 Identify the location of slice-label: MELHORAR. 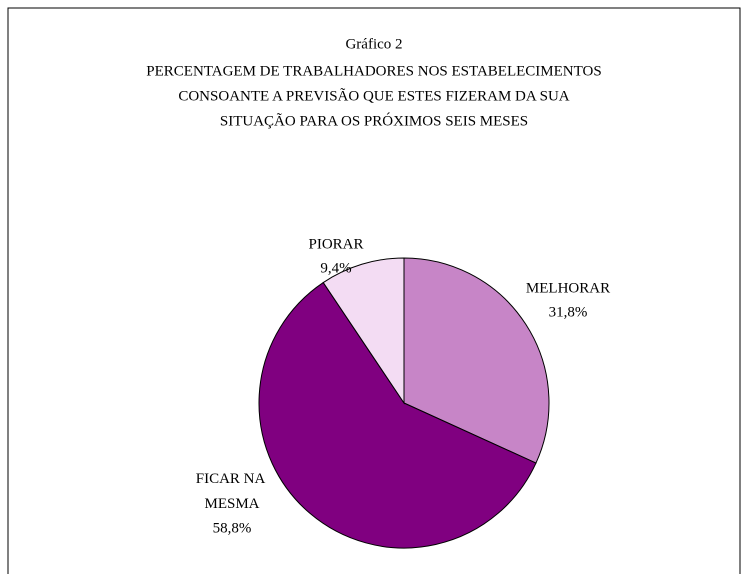
(568, 288).